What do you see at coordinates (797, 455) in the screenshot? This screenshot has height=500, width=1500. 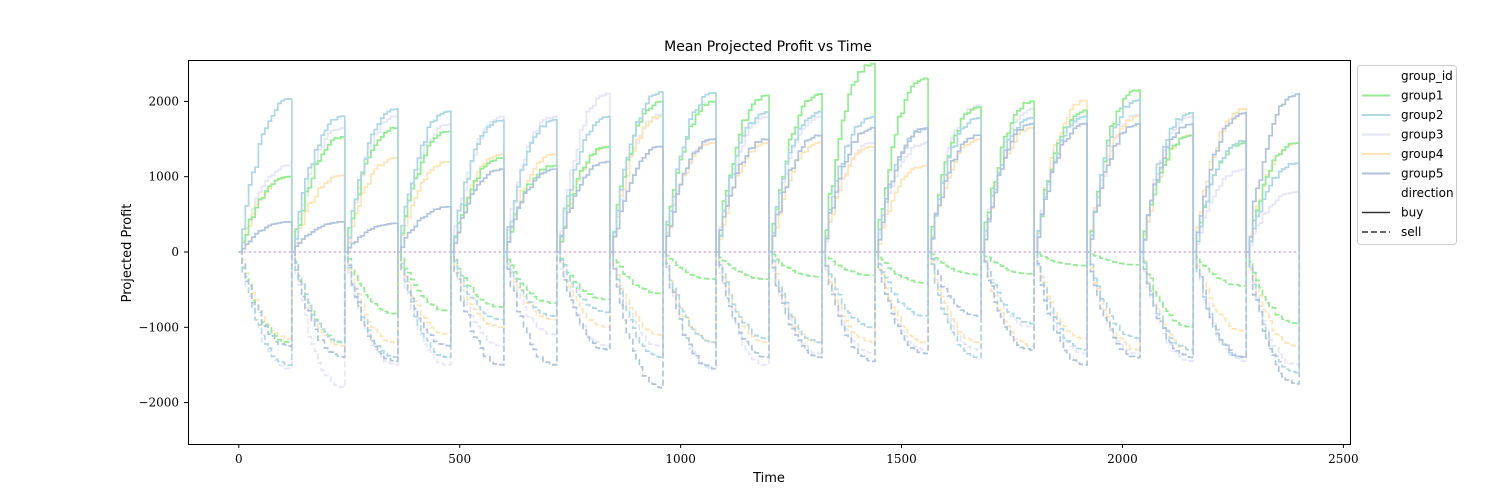 I see `x-axis: 0 500 1000 1500 2000 2500` at bounding box center [797, 455].